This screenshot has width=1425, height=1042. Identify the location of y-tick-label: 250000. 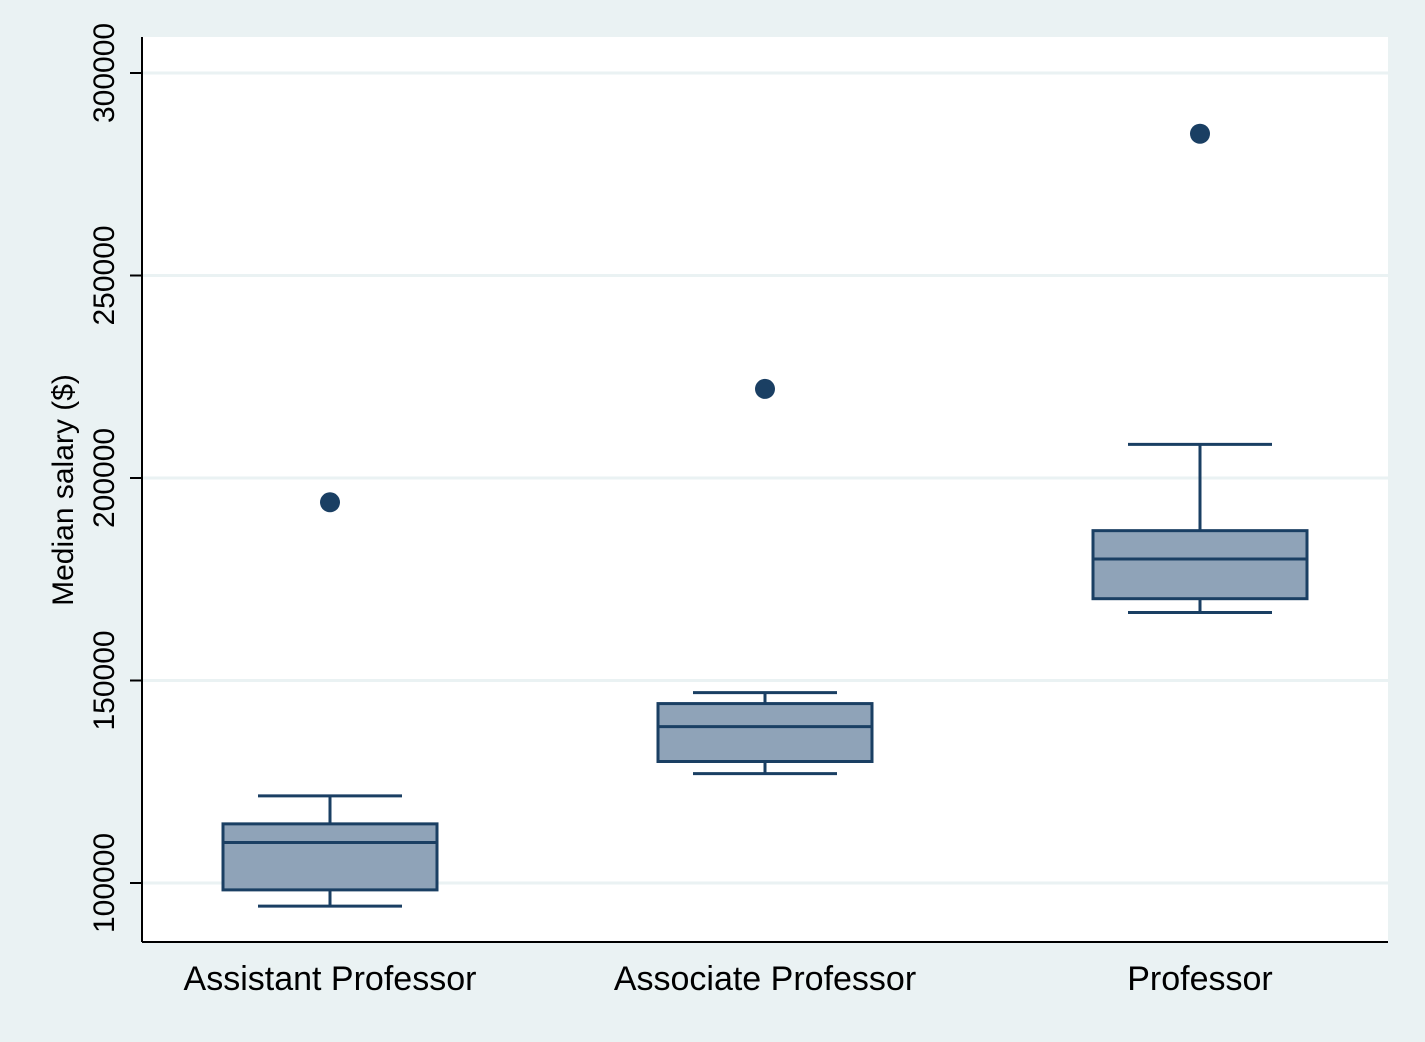
(104, 275).